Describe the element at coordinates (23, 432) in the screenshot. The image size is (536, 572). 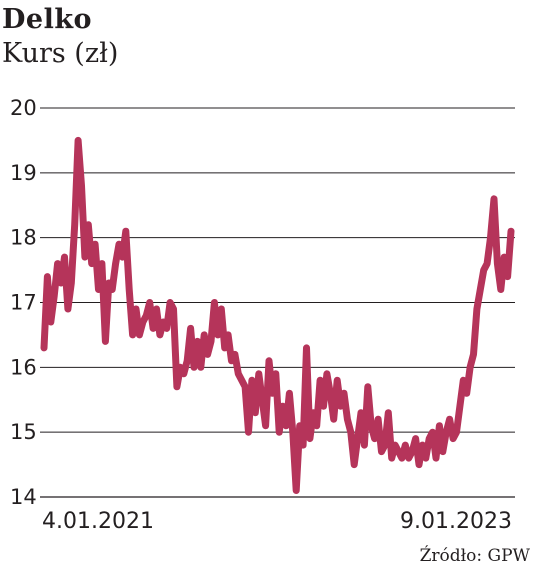
I see `y-tick-label: 15` at that location.